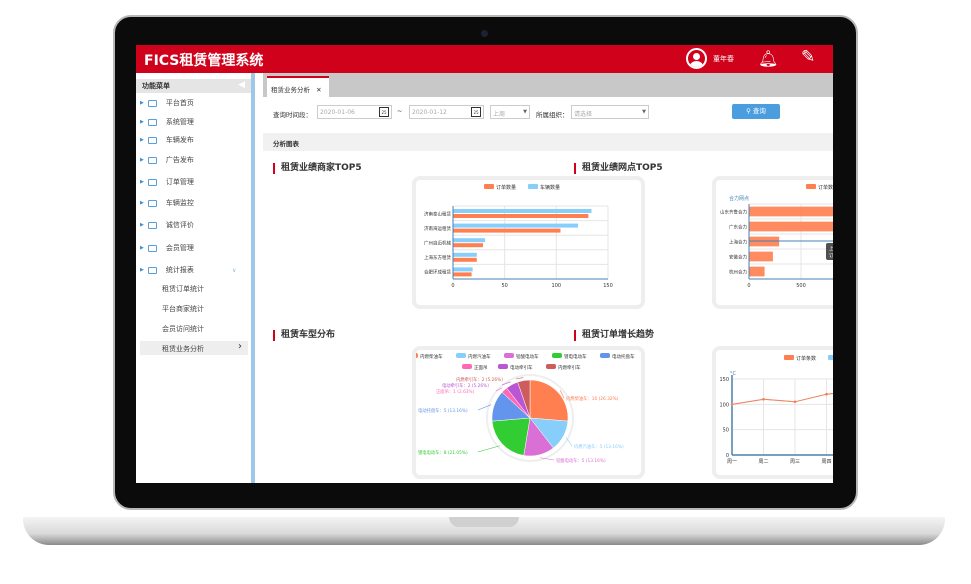 The width and height of the screenshot is (971, 584). I want to click on pie-label: 正面吊：1 (2.63%), so click(455, 392).